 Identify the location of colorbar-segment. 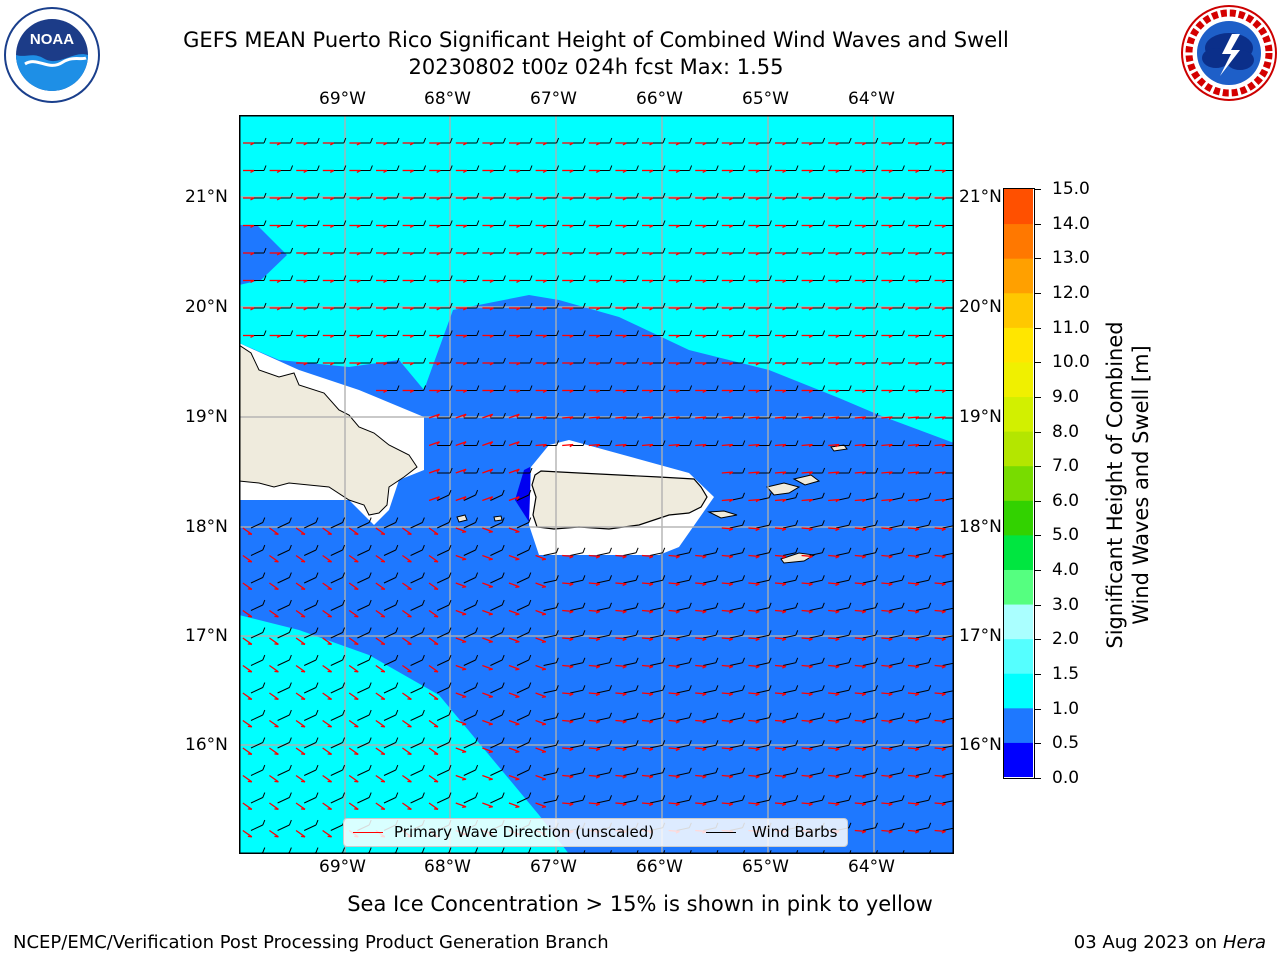
(1018, 725).